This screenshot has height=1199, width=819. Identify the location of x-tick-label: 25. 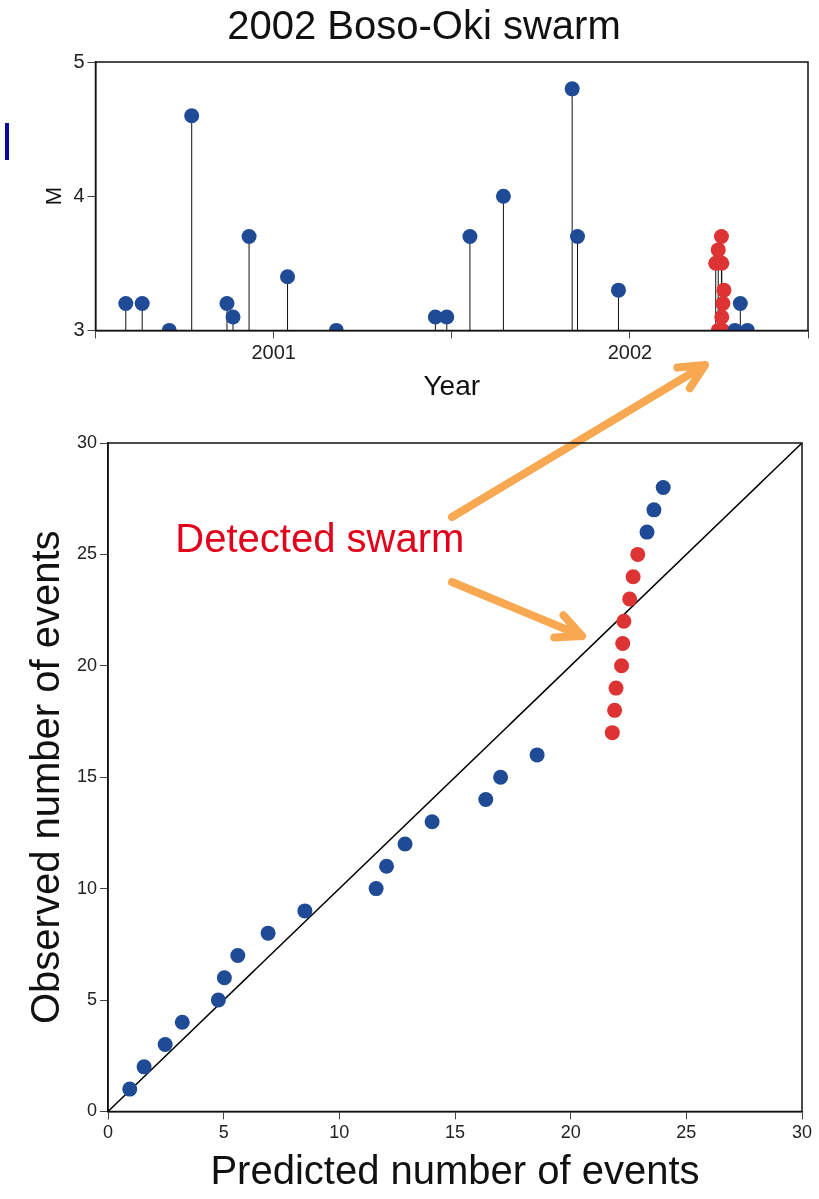
(686, 1132).